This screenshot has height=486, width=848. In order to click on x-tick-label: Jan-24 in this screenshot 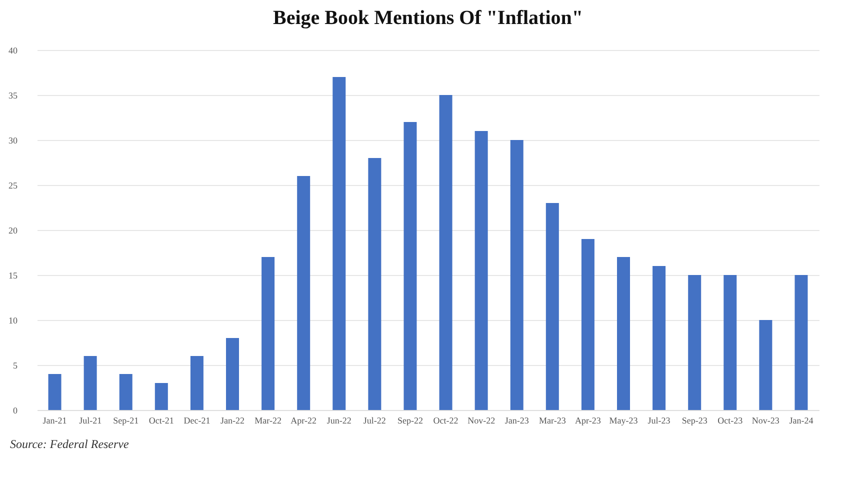, I will do `click(801, 421)`.